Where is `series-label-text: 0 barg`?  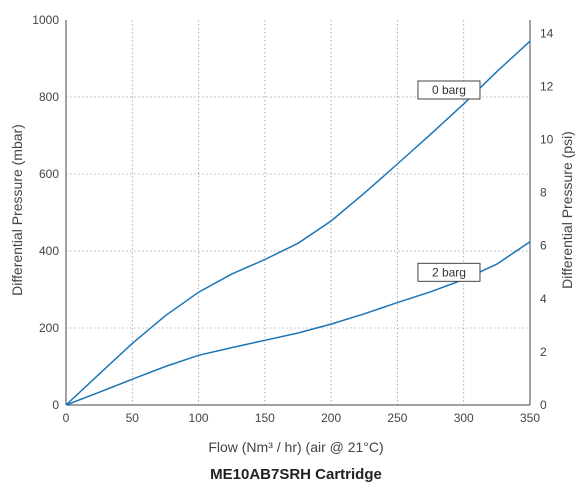 series-label-text: 0 barg is located at coordinates (449, 90).